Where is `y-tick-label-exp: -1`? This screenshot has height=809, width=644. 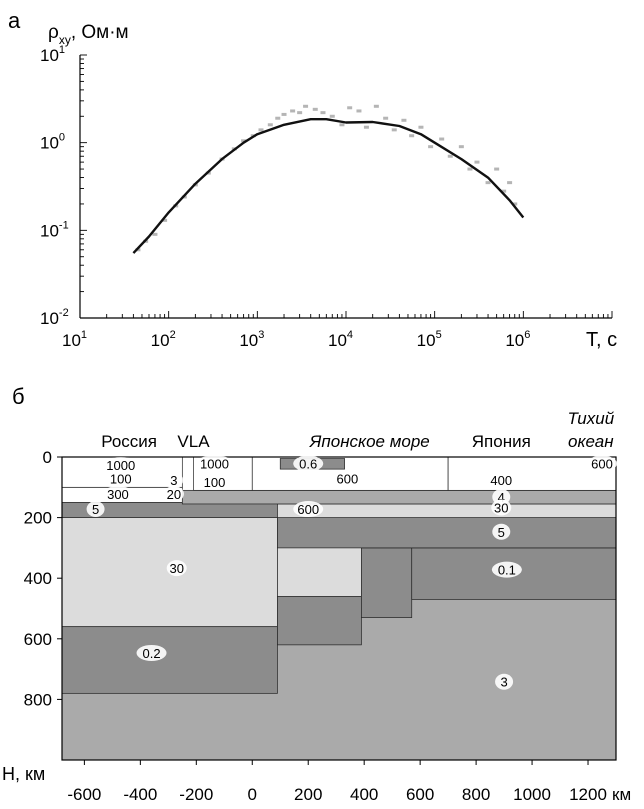
y-tick-label-exp: -1 is located at coordinates (64, 225).